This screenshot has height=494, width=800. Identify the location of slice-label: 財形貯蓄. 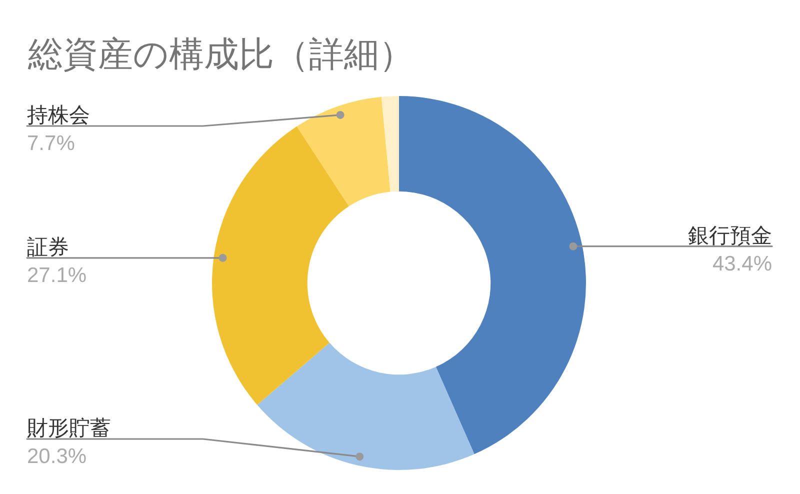
(69, 428).